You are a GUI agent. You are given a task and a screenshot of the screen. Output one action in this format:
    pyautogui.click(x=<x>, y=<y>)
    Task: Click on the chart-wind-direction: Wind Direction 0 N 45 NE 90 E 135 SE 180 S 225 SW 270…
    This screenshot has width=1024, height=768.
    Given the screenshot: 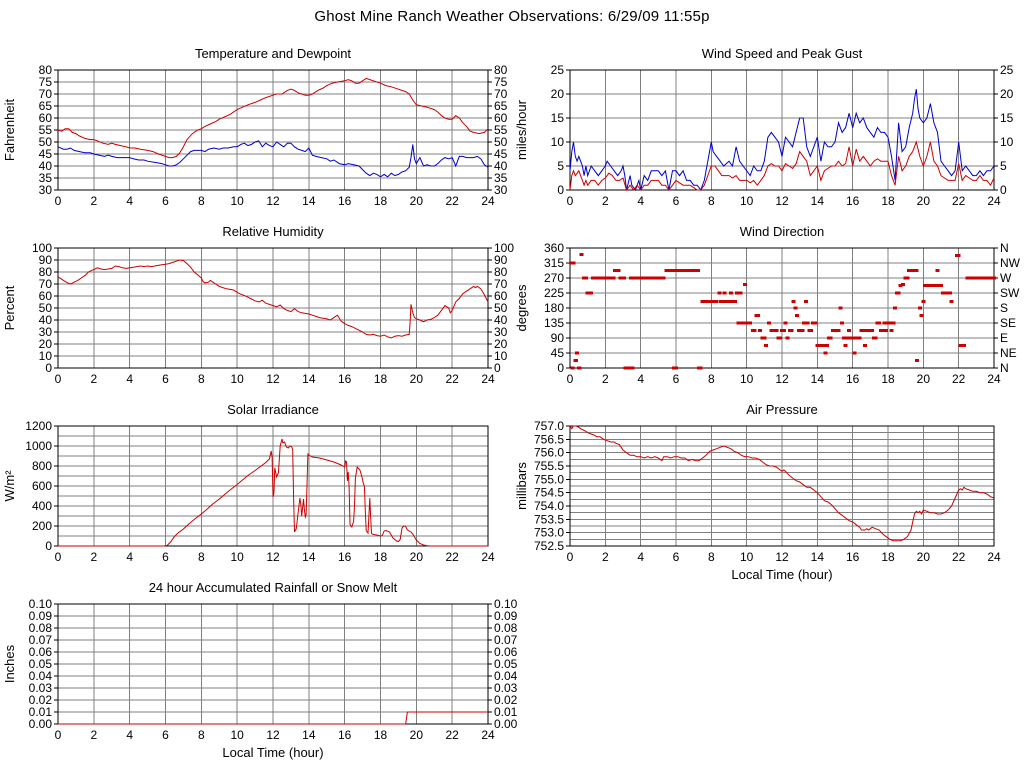 What is the action you would take?
    pyautogui.click(x=768, y=313)
    